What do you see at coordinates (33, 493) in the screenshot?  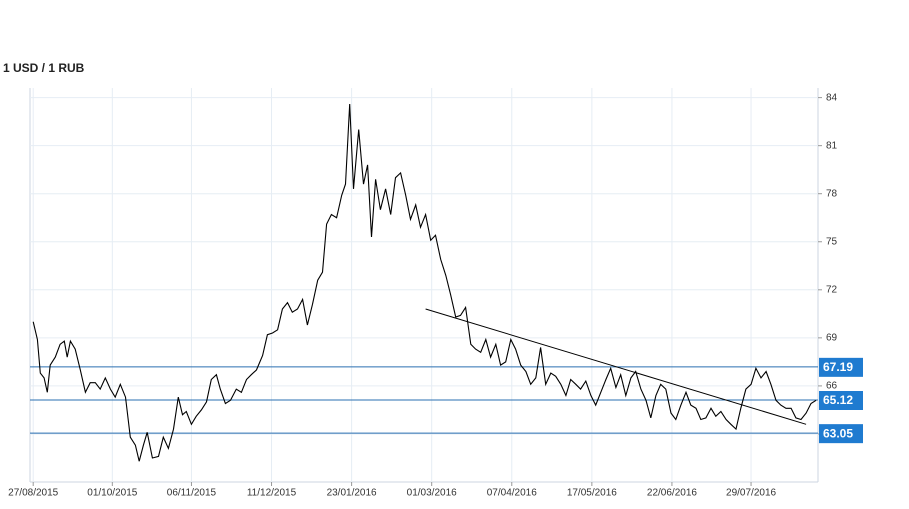 I see `x-tick-label: 27/08/2015` at bounding box center [33, 493].